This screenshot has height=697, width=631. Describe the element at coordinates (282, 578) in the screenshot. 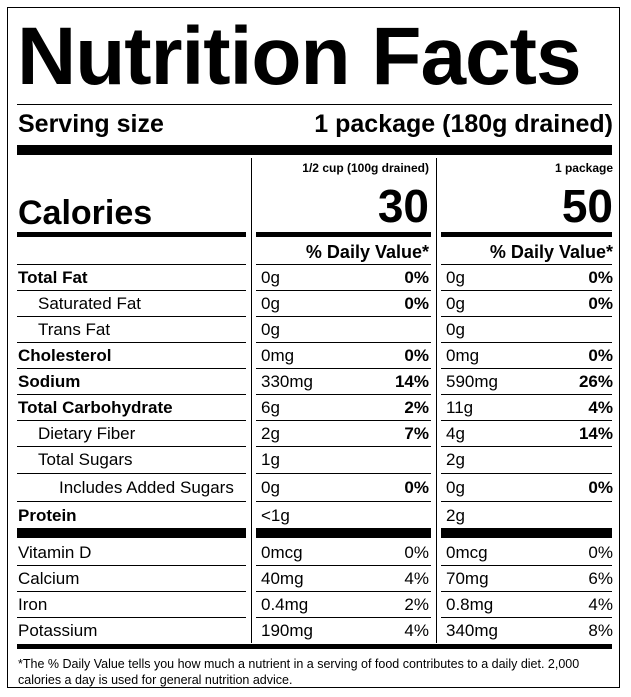

I see `column-1-amount: 40mg` at that location.